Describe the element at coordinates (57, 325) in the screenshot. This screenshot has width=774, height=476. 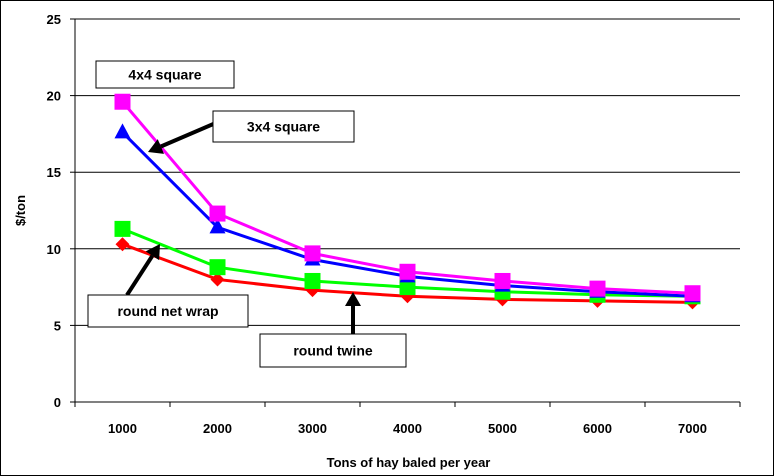
I see `y-tick-label: 5` at that location.